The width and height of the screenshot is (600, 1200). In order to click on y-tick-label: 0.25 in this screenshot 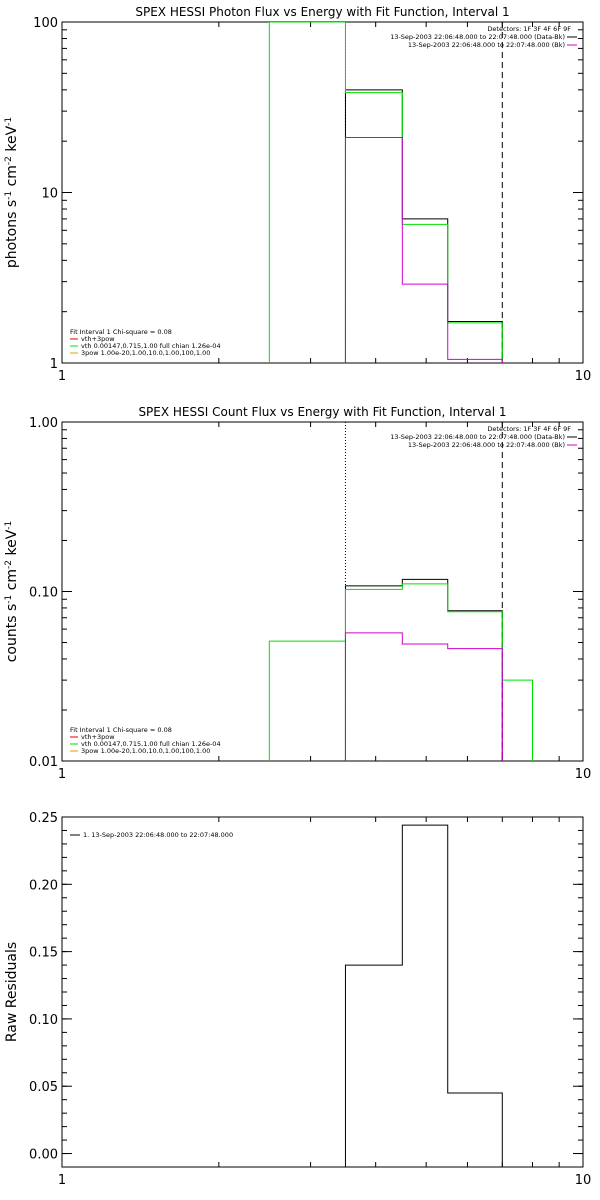, I will do `click(43, 818)`.